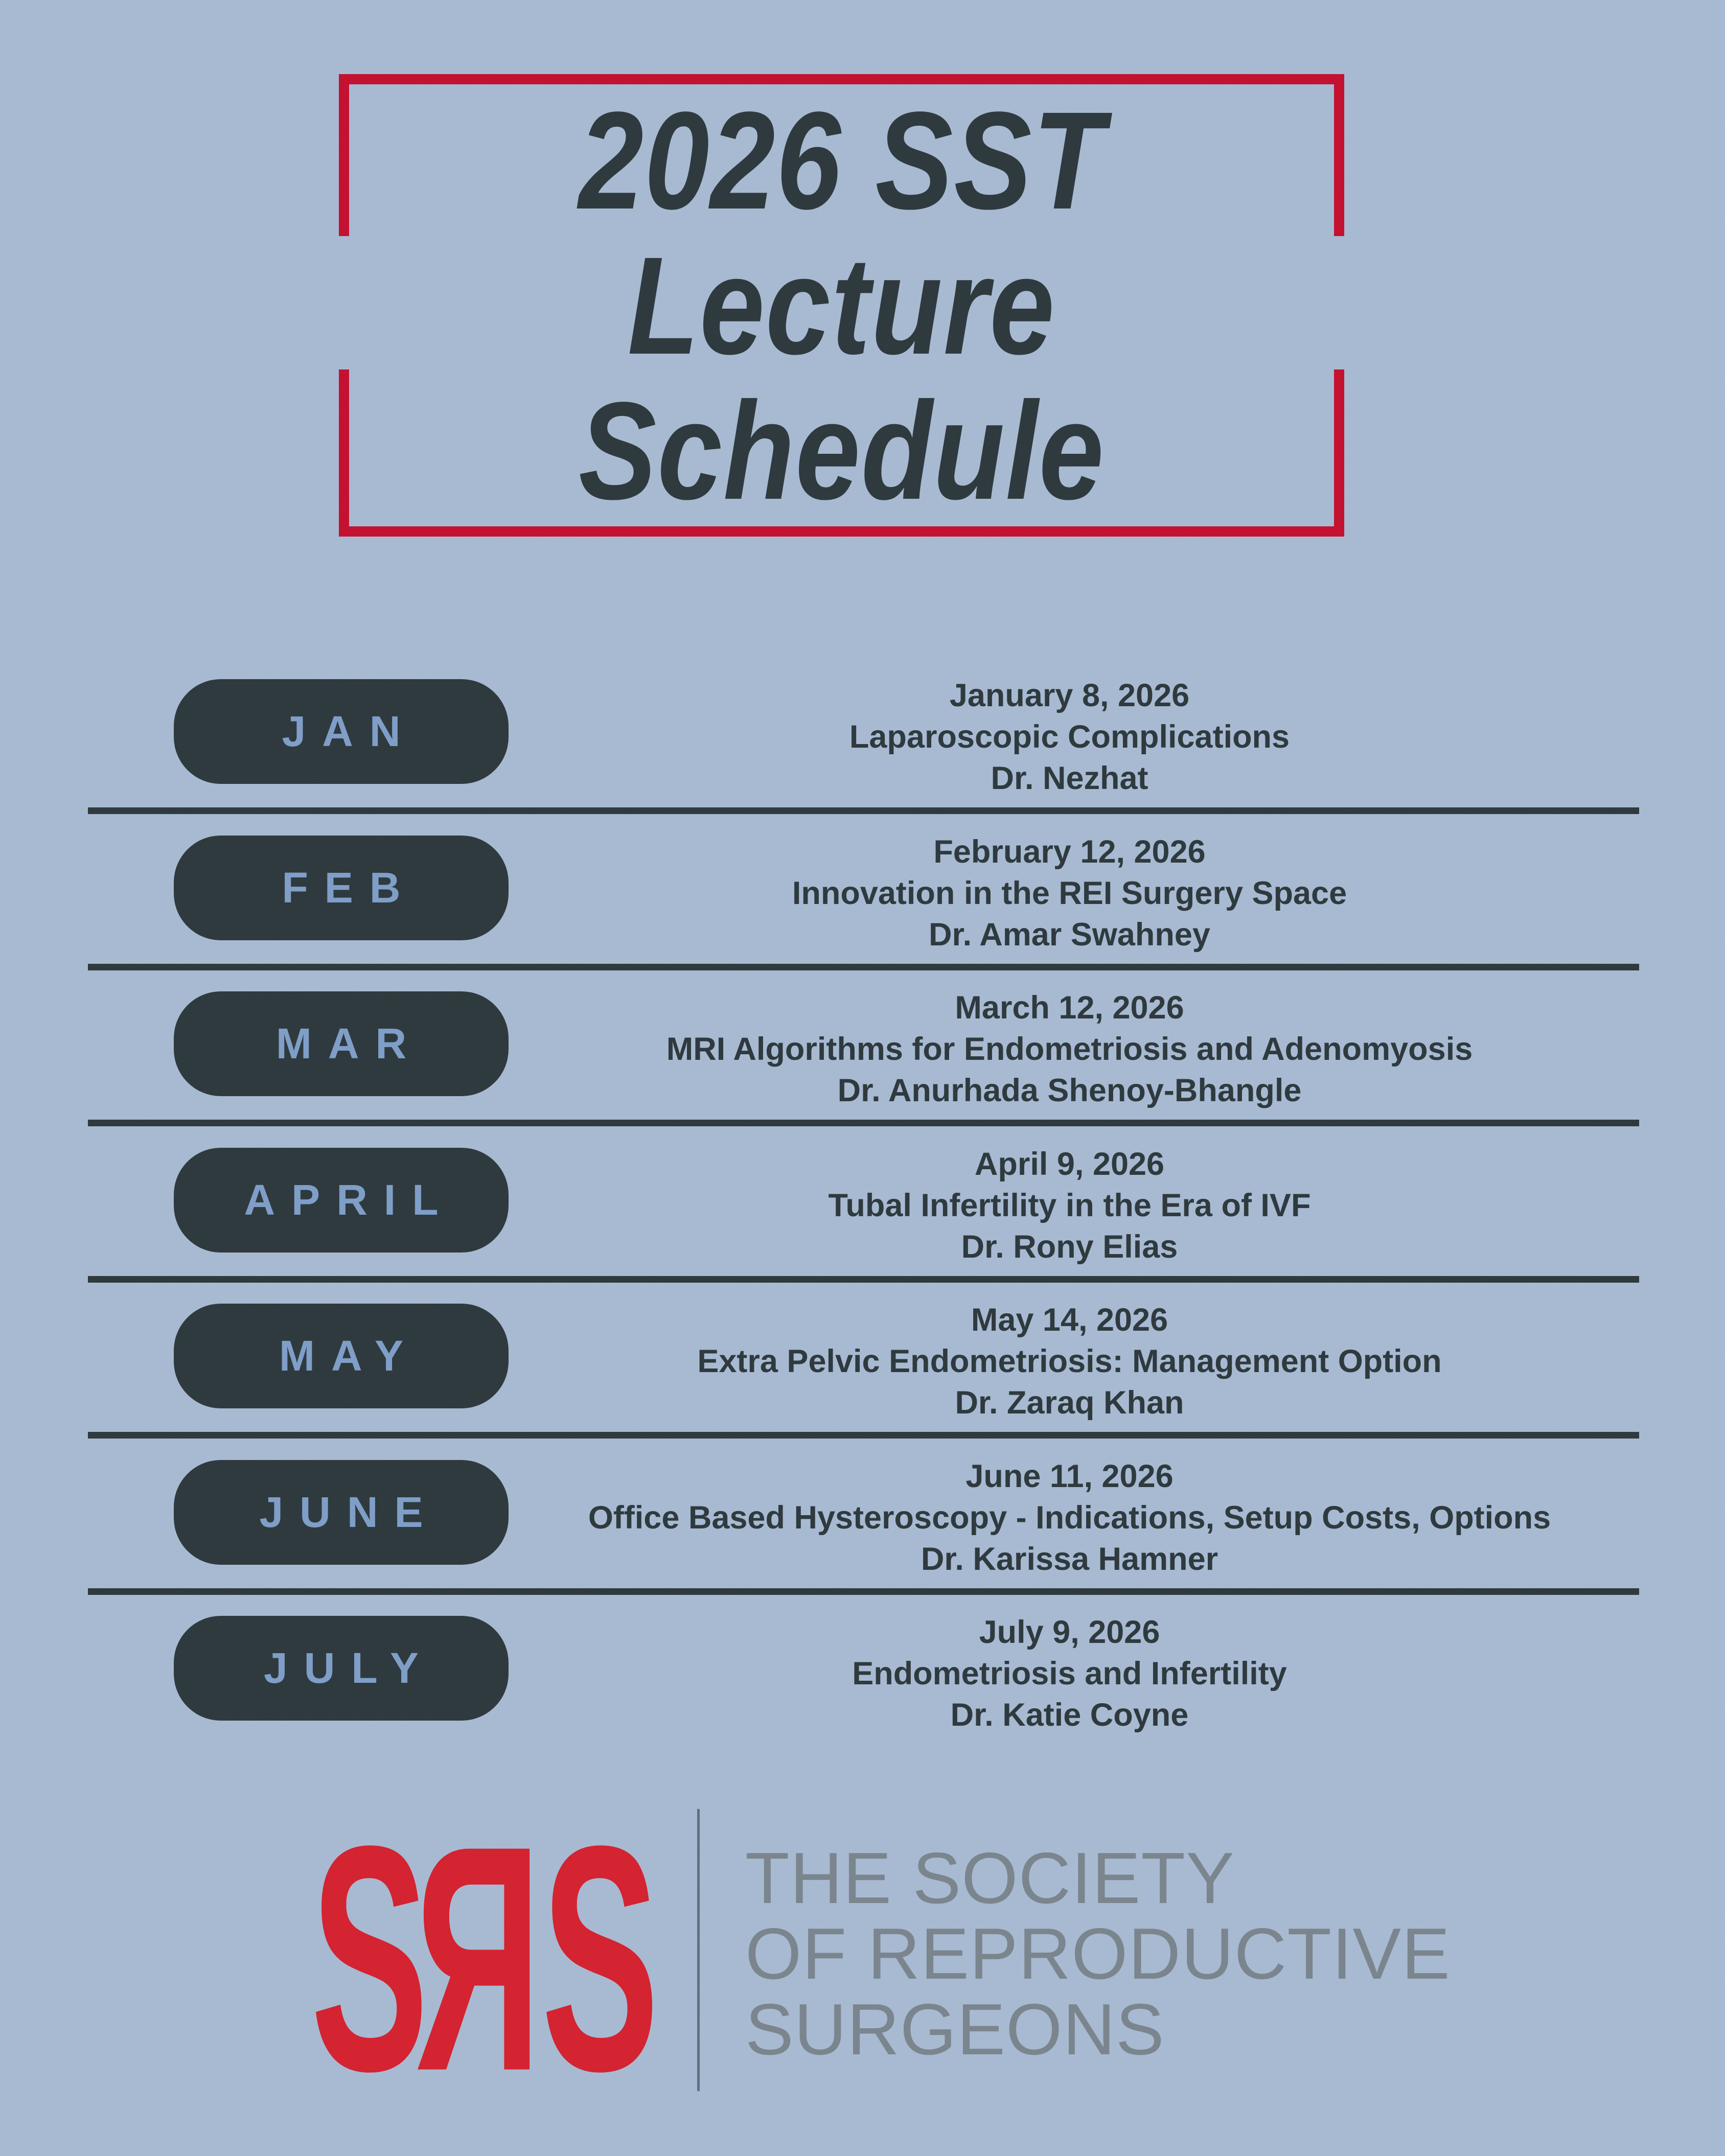 The width and height of the screenshot is (1725, 2156). Describe the element at coordinates (1069, 778) in the screenshot. I see `lecture-speaker: Dr. Nezhat` at that location.